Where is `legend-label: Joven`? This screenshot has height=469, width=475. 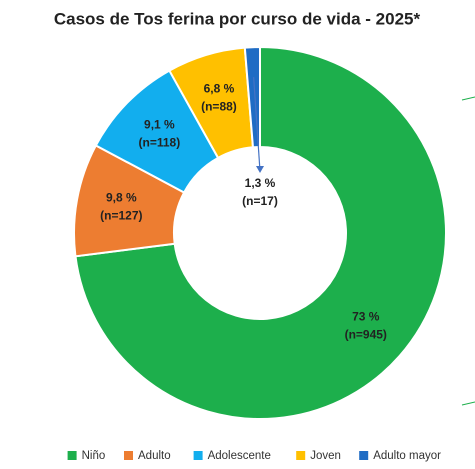
legend-label: Joven is located at coordinates (325, 456).